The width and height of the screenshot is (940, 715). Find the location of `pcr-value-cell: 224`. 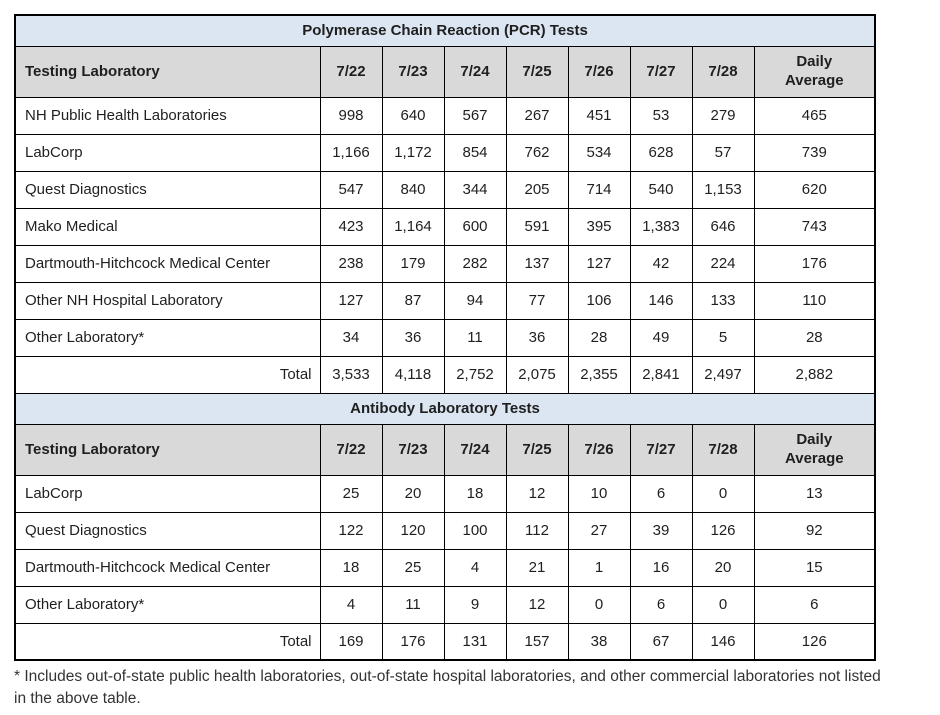

pcr-value-cell: 224 is located at coordinates (723, 263).